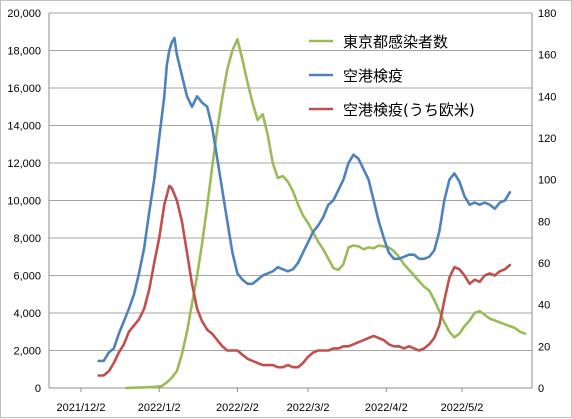 This screenshot has width=572, height=419. Describe the element at coordinates (462, 408) in the screenshot. I see `x-tick-label: 2022/5/2` at that location.